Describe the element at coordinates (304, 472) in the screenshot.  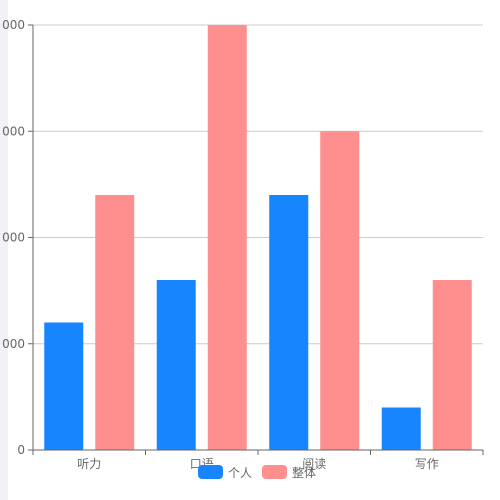
I see `legend-label-series-2: 整体` at that location.